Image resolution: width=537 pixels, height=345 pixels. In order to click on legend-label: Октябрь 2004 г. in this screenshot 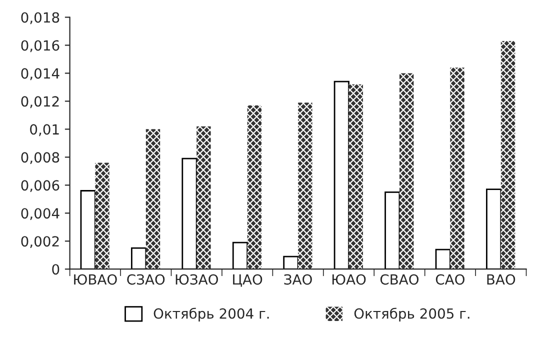, I will do `click(211, 315)`.